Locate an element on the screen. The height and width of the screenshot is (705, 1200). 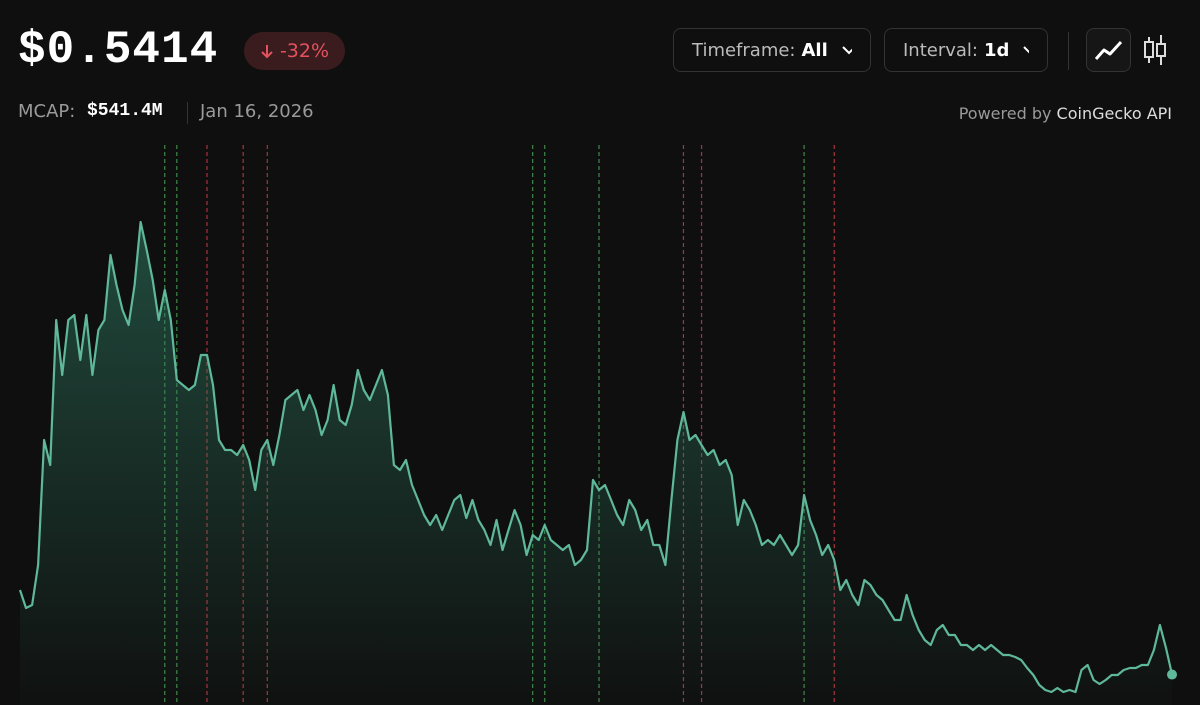
change-badge: -32% is located at coordinates (294, 51).